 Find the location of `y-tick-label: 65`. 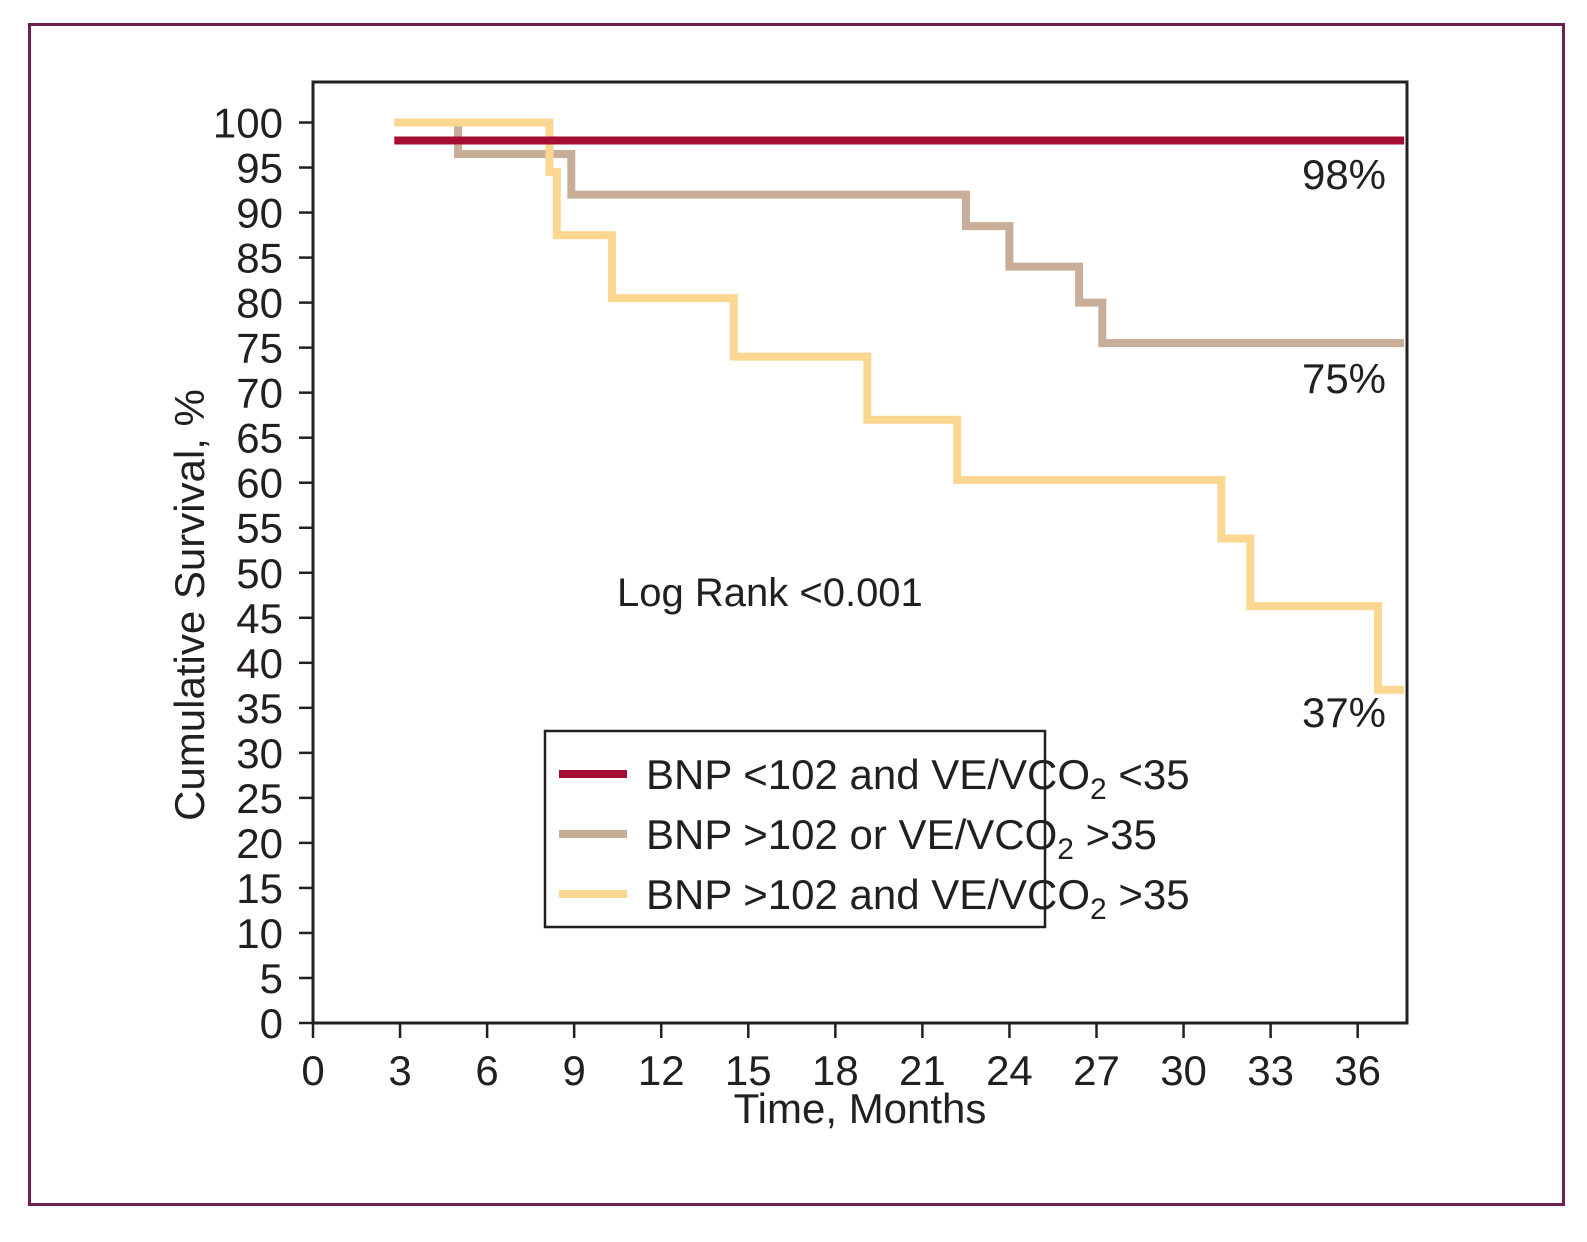

y-tick-label: 65 is located at coordinates (259, 438).